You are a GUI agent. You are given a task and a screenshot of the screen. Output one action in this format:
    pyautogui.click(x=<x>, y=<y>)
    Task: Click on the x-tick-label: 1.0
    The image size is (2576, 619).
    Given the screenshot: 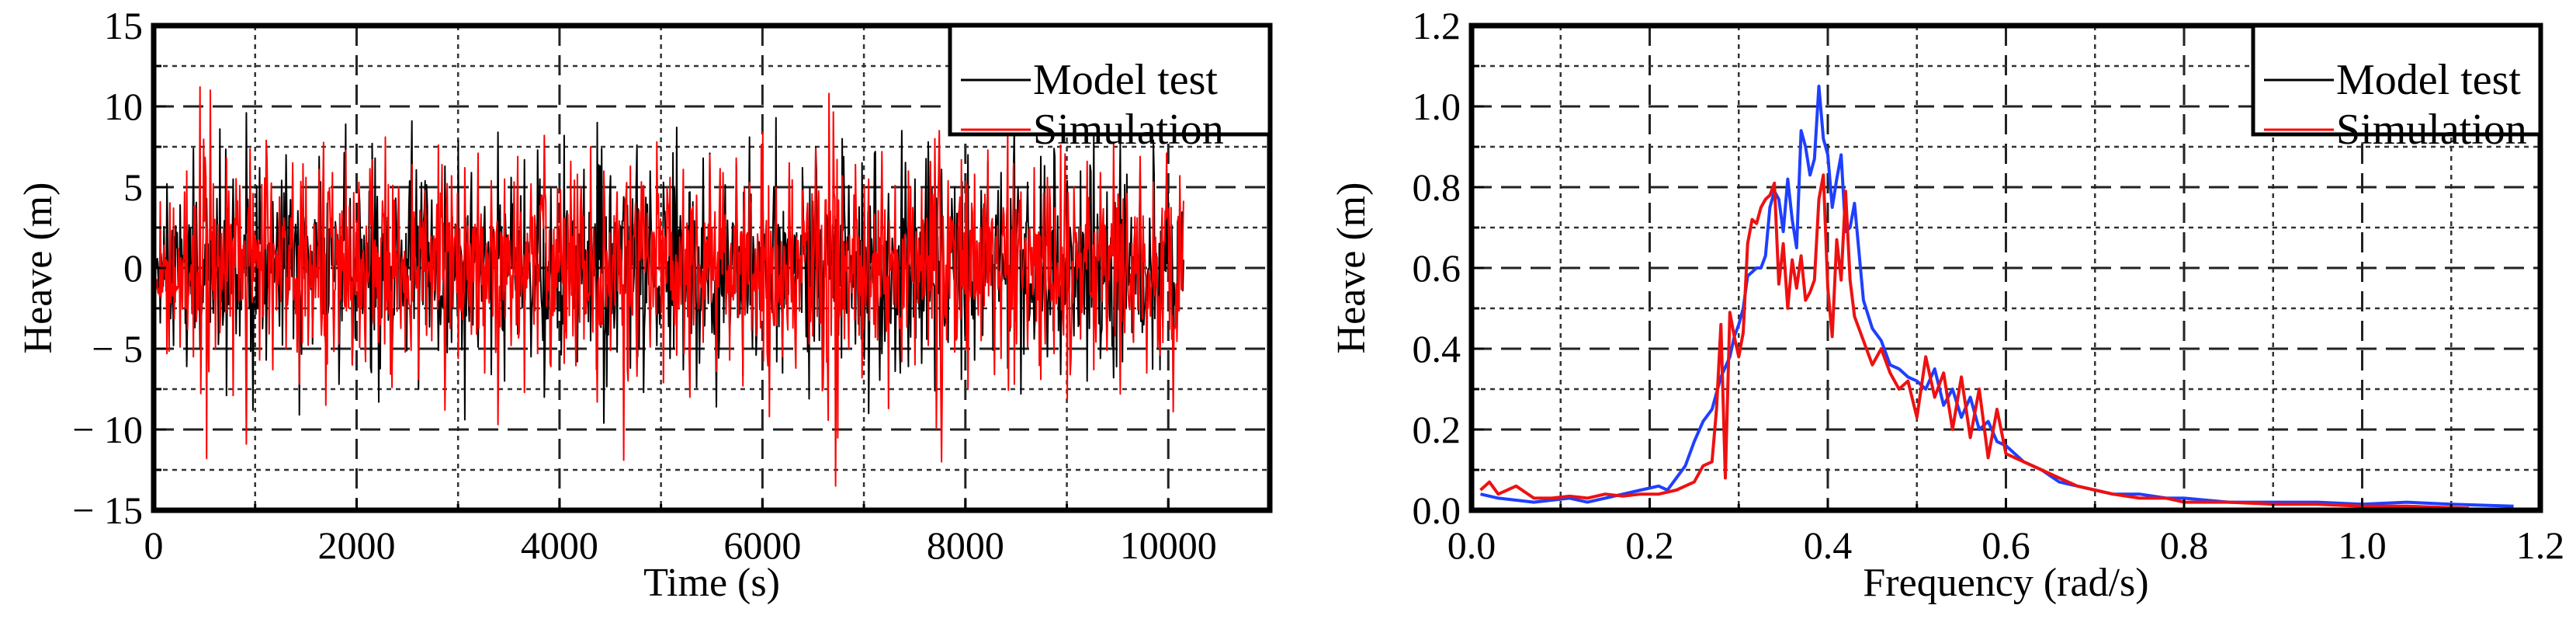 What is the action you would take?
    pyautogui.click(x=2362, y=545)
    